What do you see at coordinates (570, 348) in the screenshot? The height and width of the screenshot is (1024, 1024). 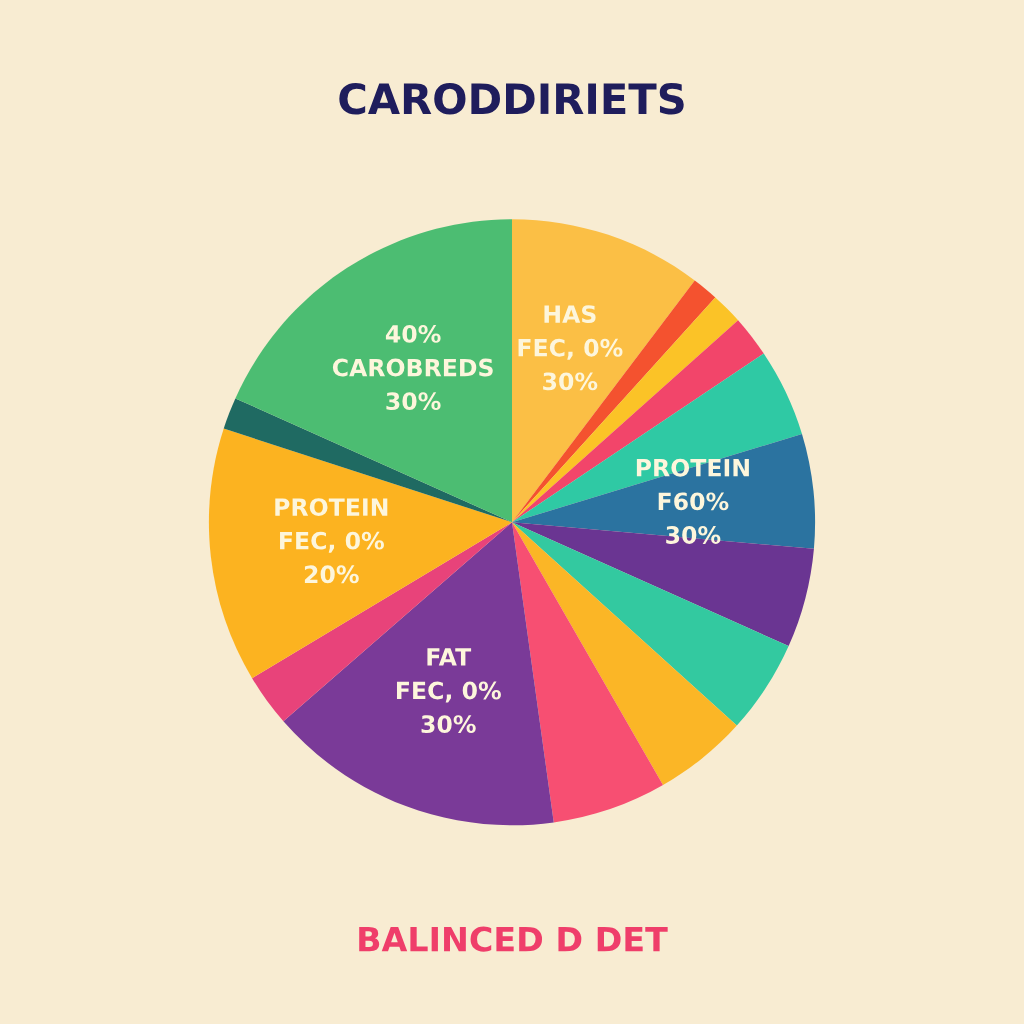 I see `slice-label: HAS FEC, 0% 30%` at bounding box center [570, 348].